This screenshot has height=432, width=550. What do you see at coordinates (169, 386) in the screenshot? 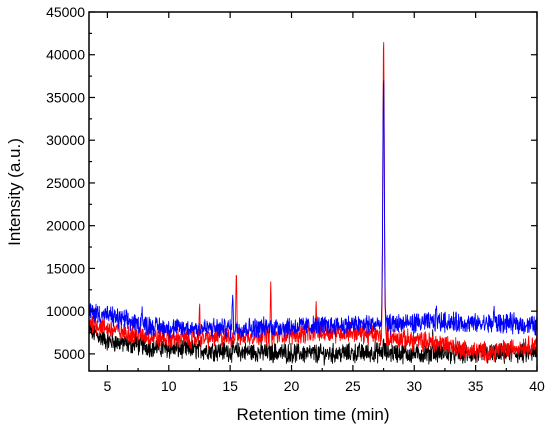
I see `x-tick-label: 10` at bounding box center [169, 386].